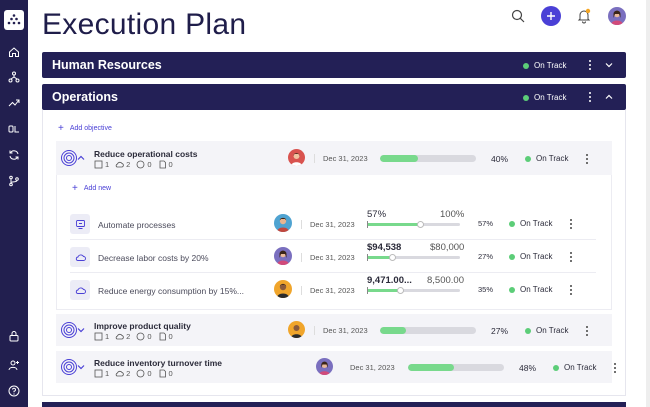 The width and height of the screenshot is (650, 407). Describe the element at coordinates (14, 103) in the screenshot. I see `trending-up-icon` at that location.